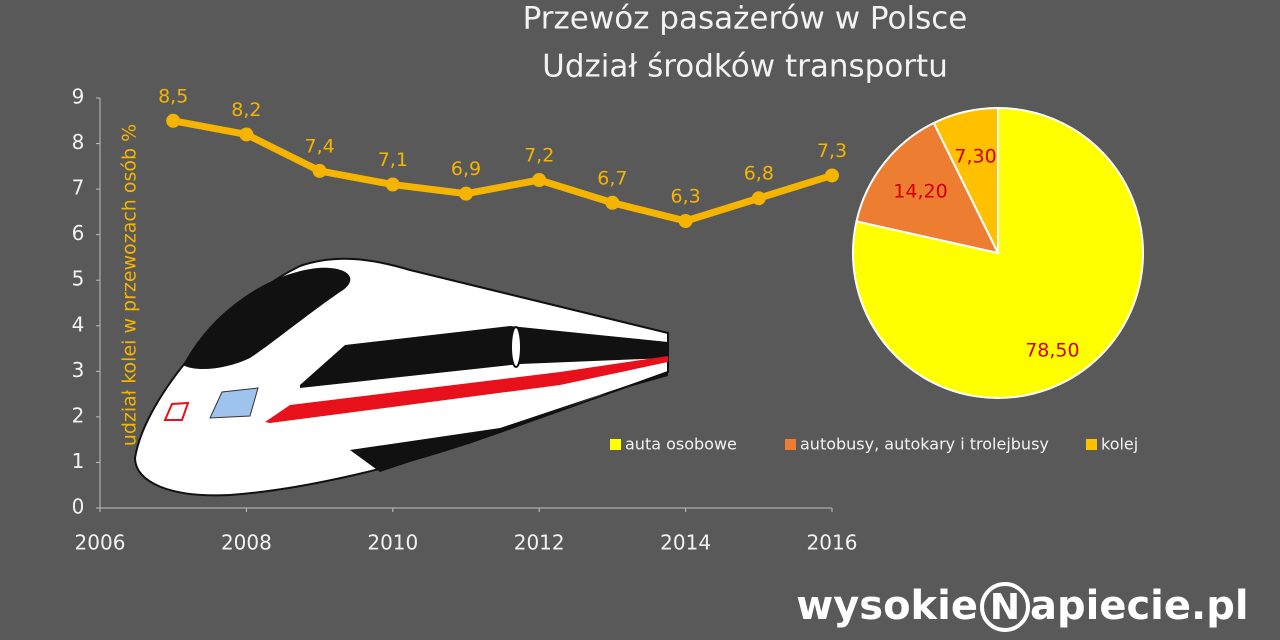 Image resolution: width=1280 pixels, height=640 pixels. I want to click on data-label: 7,1, so click(393, 160).